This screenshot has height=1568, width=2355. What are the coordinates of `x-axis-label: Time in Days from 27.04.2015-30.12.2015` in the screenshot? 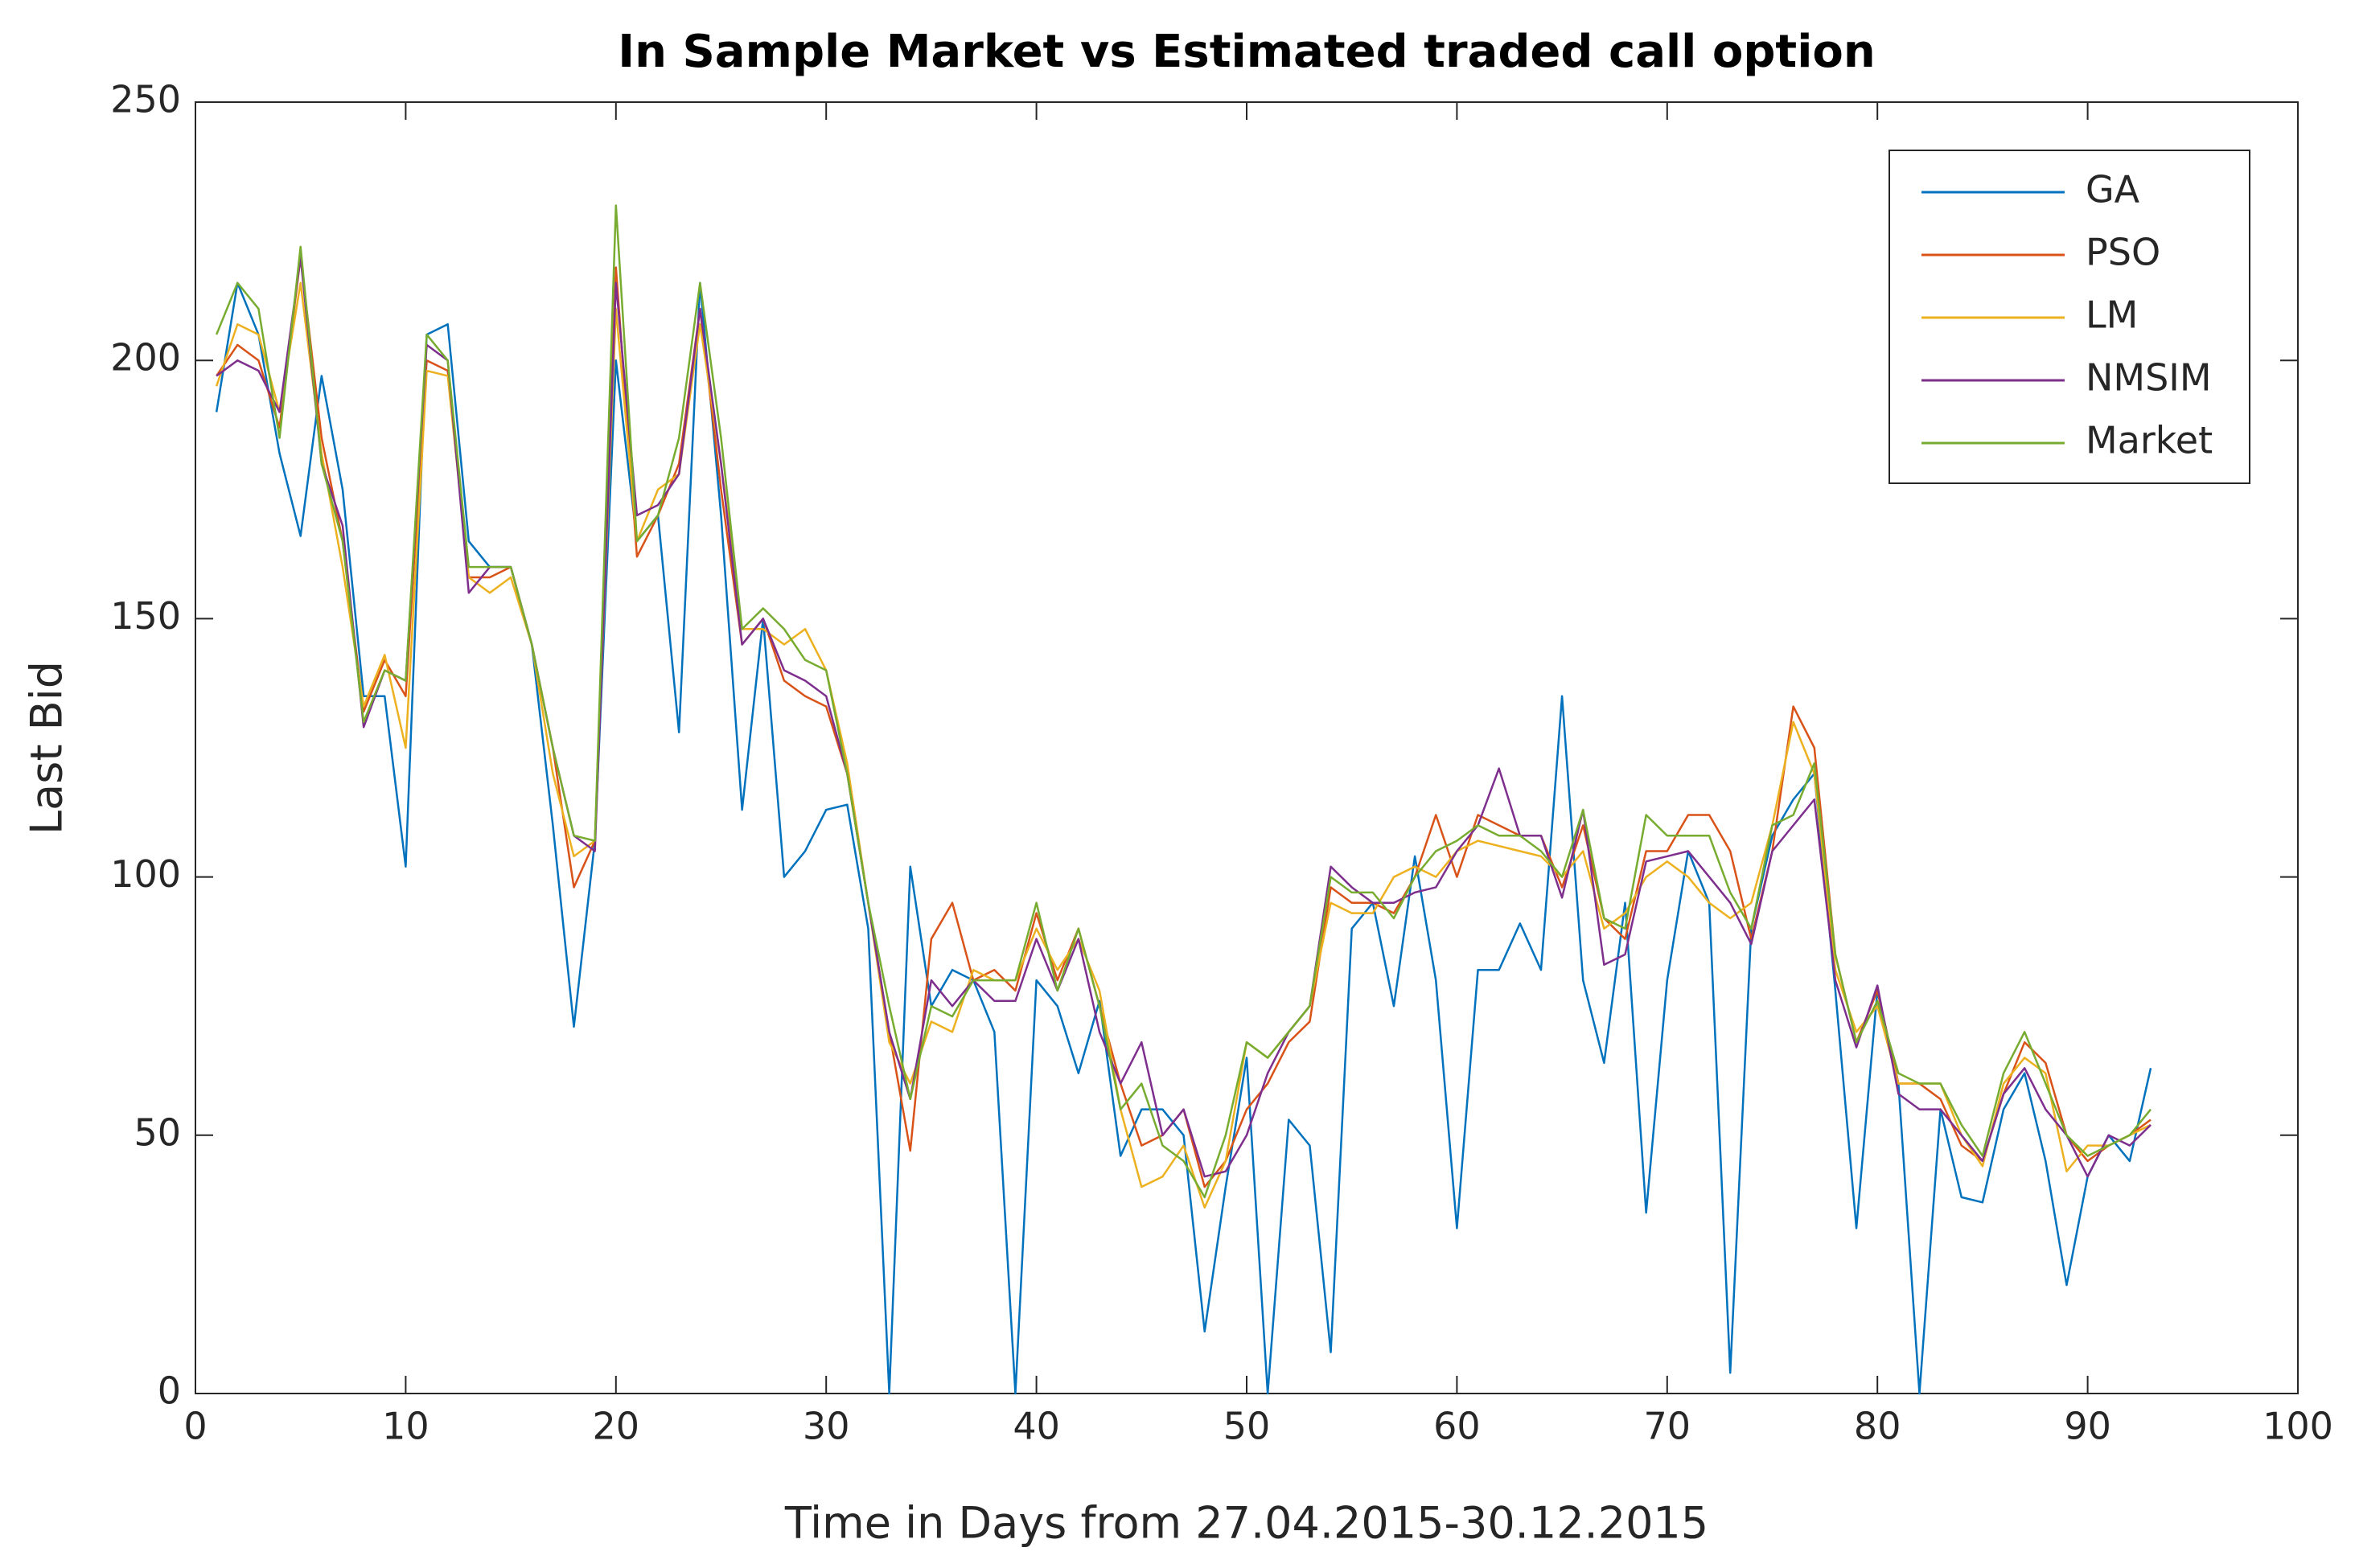 It's located at (1246, 1523).